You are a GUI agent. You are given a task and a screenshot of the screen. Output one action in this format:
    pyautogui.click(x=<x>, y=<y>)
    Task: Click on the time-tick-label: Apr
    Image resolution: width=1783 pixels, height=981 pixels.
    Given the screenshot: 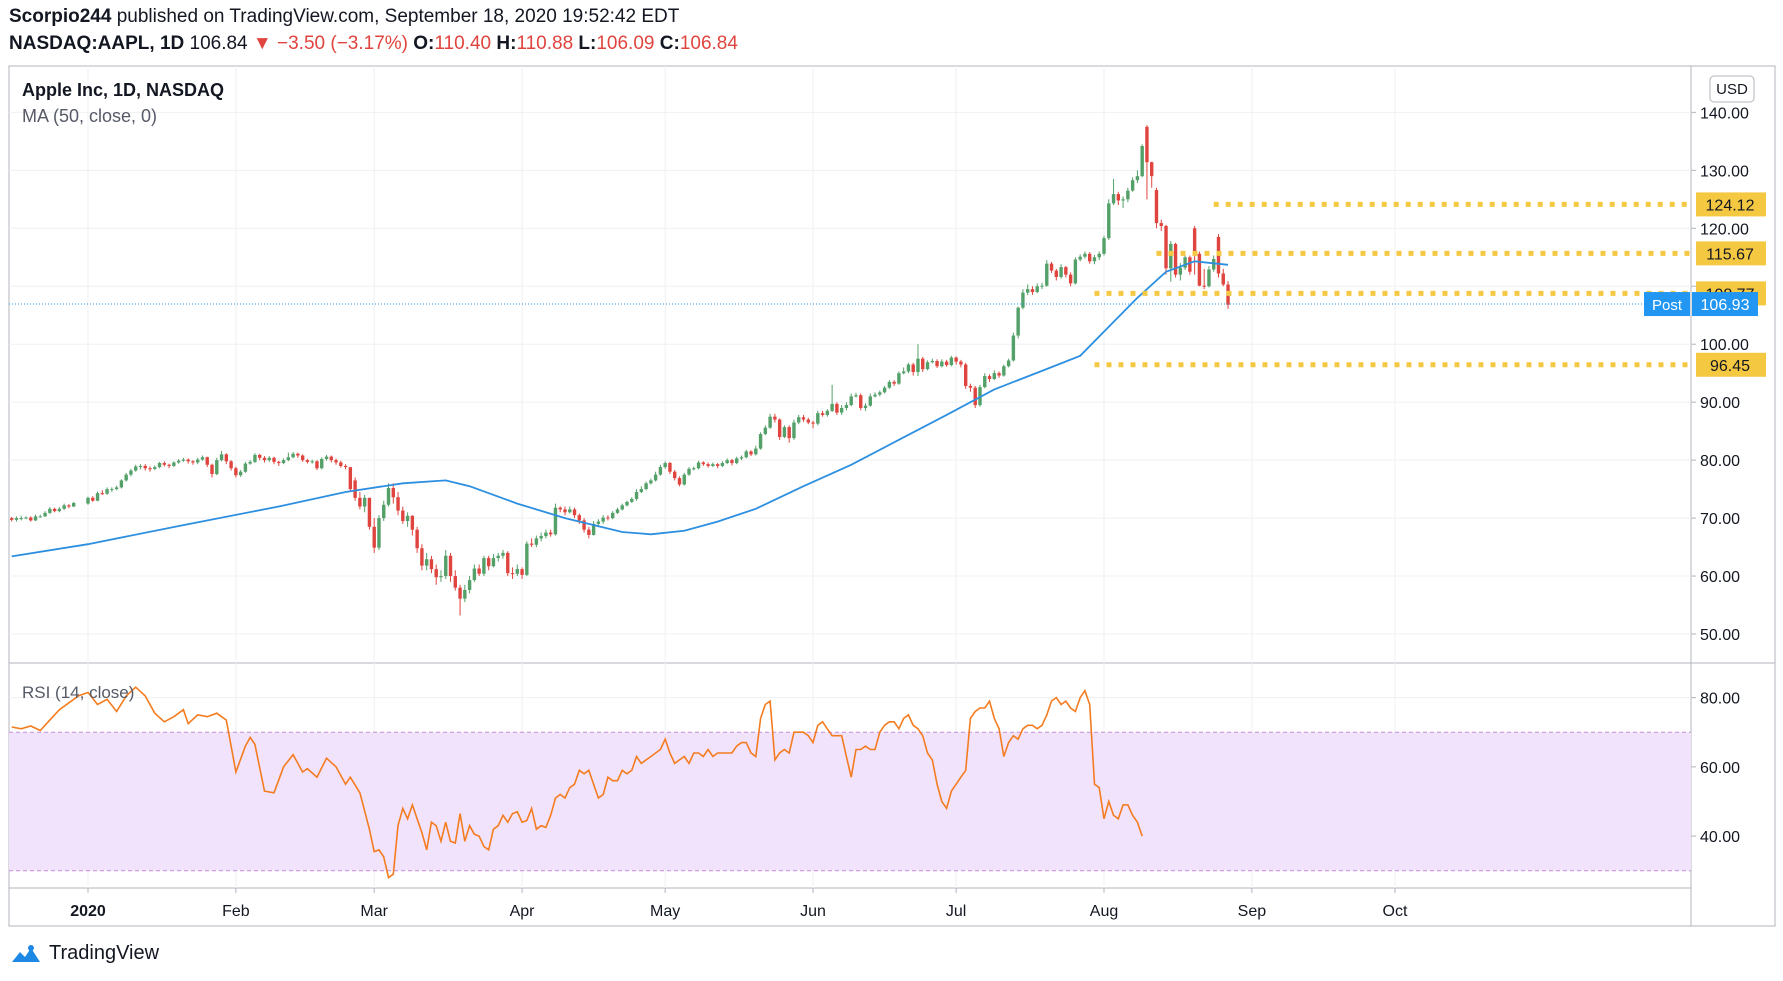 What is the action you would take?
    pyautogui.click(x=523, y=911)
    